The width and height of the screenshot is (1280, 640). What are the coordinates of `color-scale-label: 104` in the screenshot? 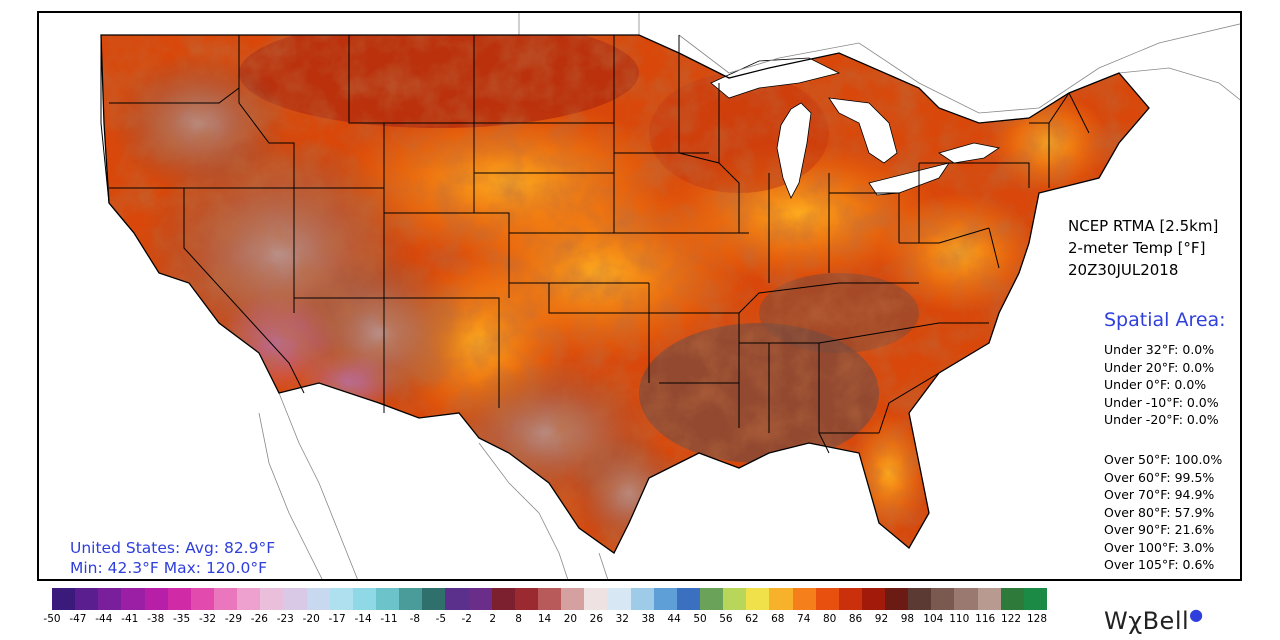 It's located at (933, 619).